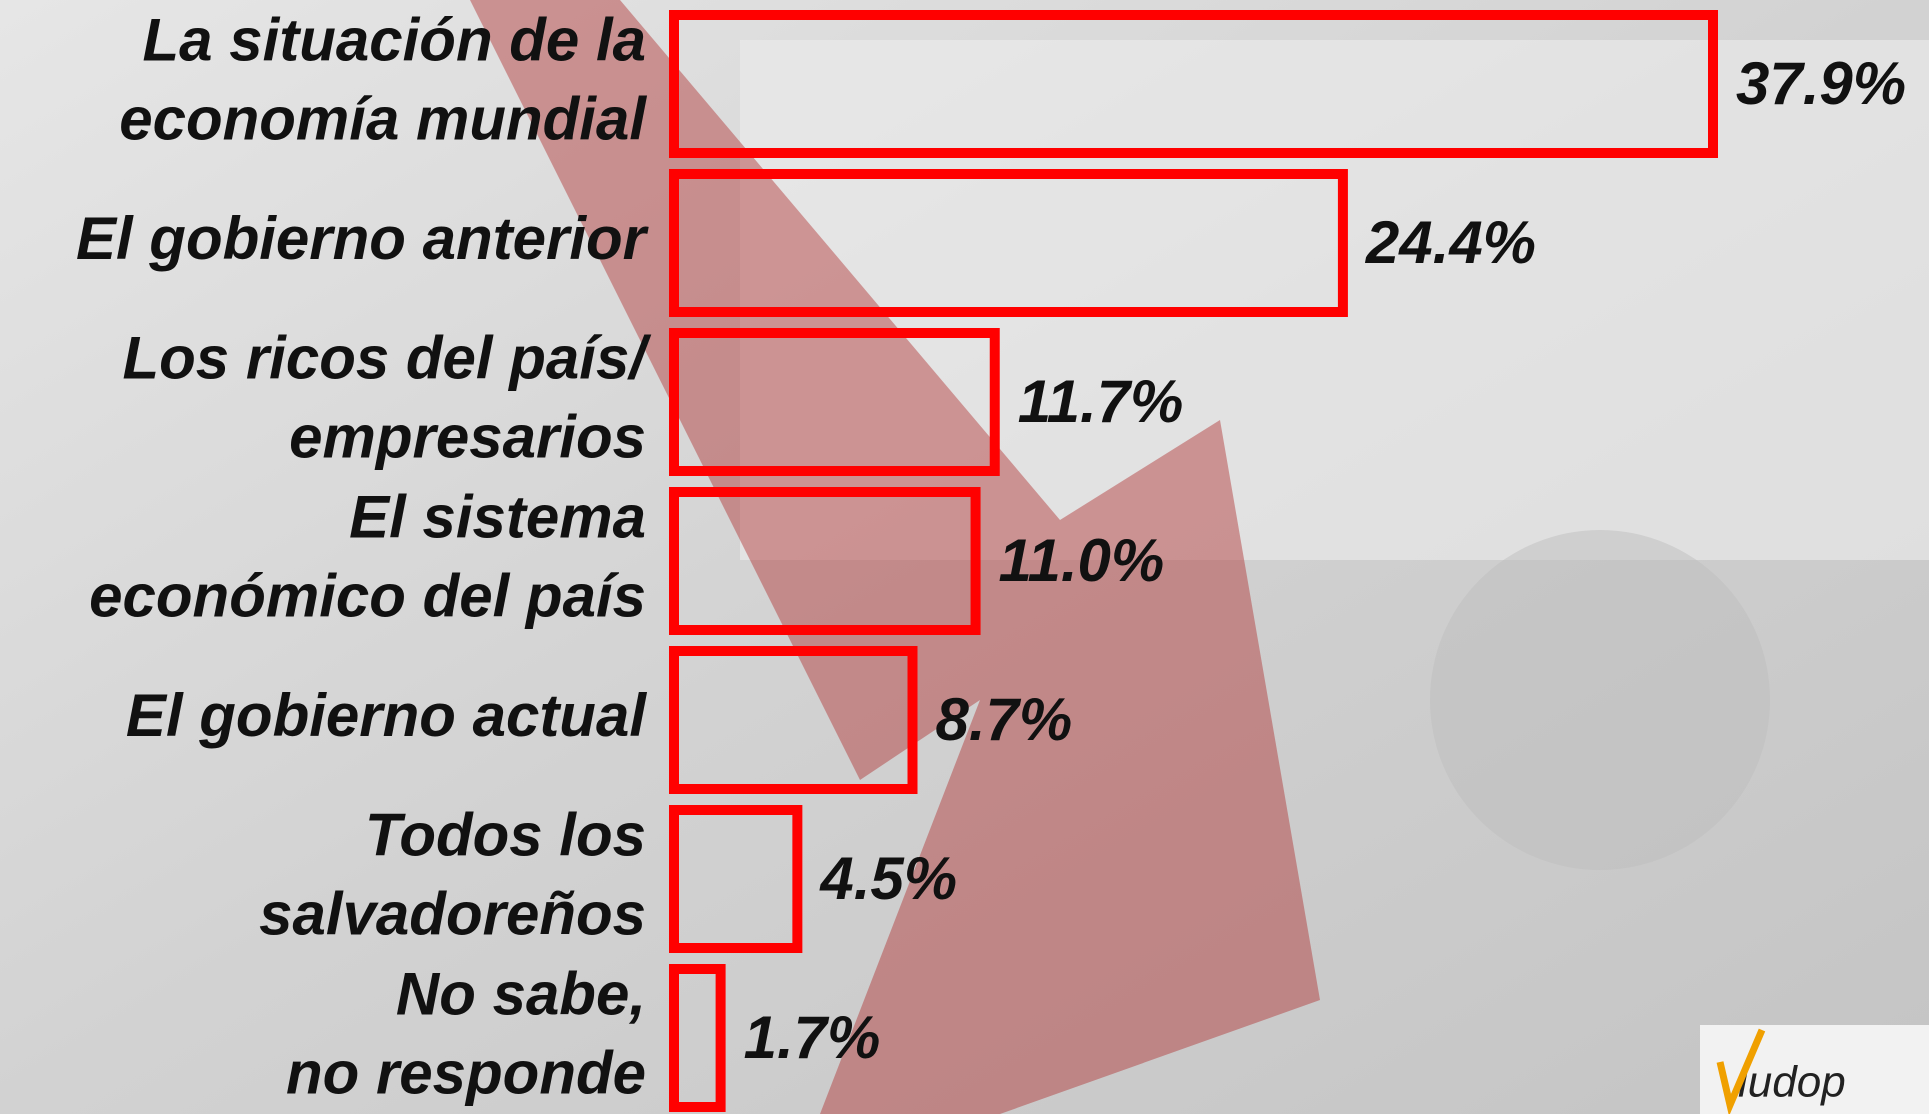  I want to click on logo-check, so click(1741, 1071).